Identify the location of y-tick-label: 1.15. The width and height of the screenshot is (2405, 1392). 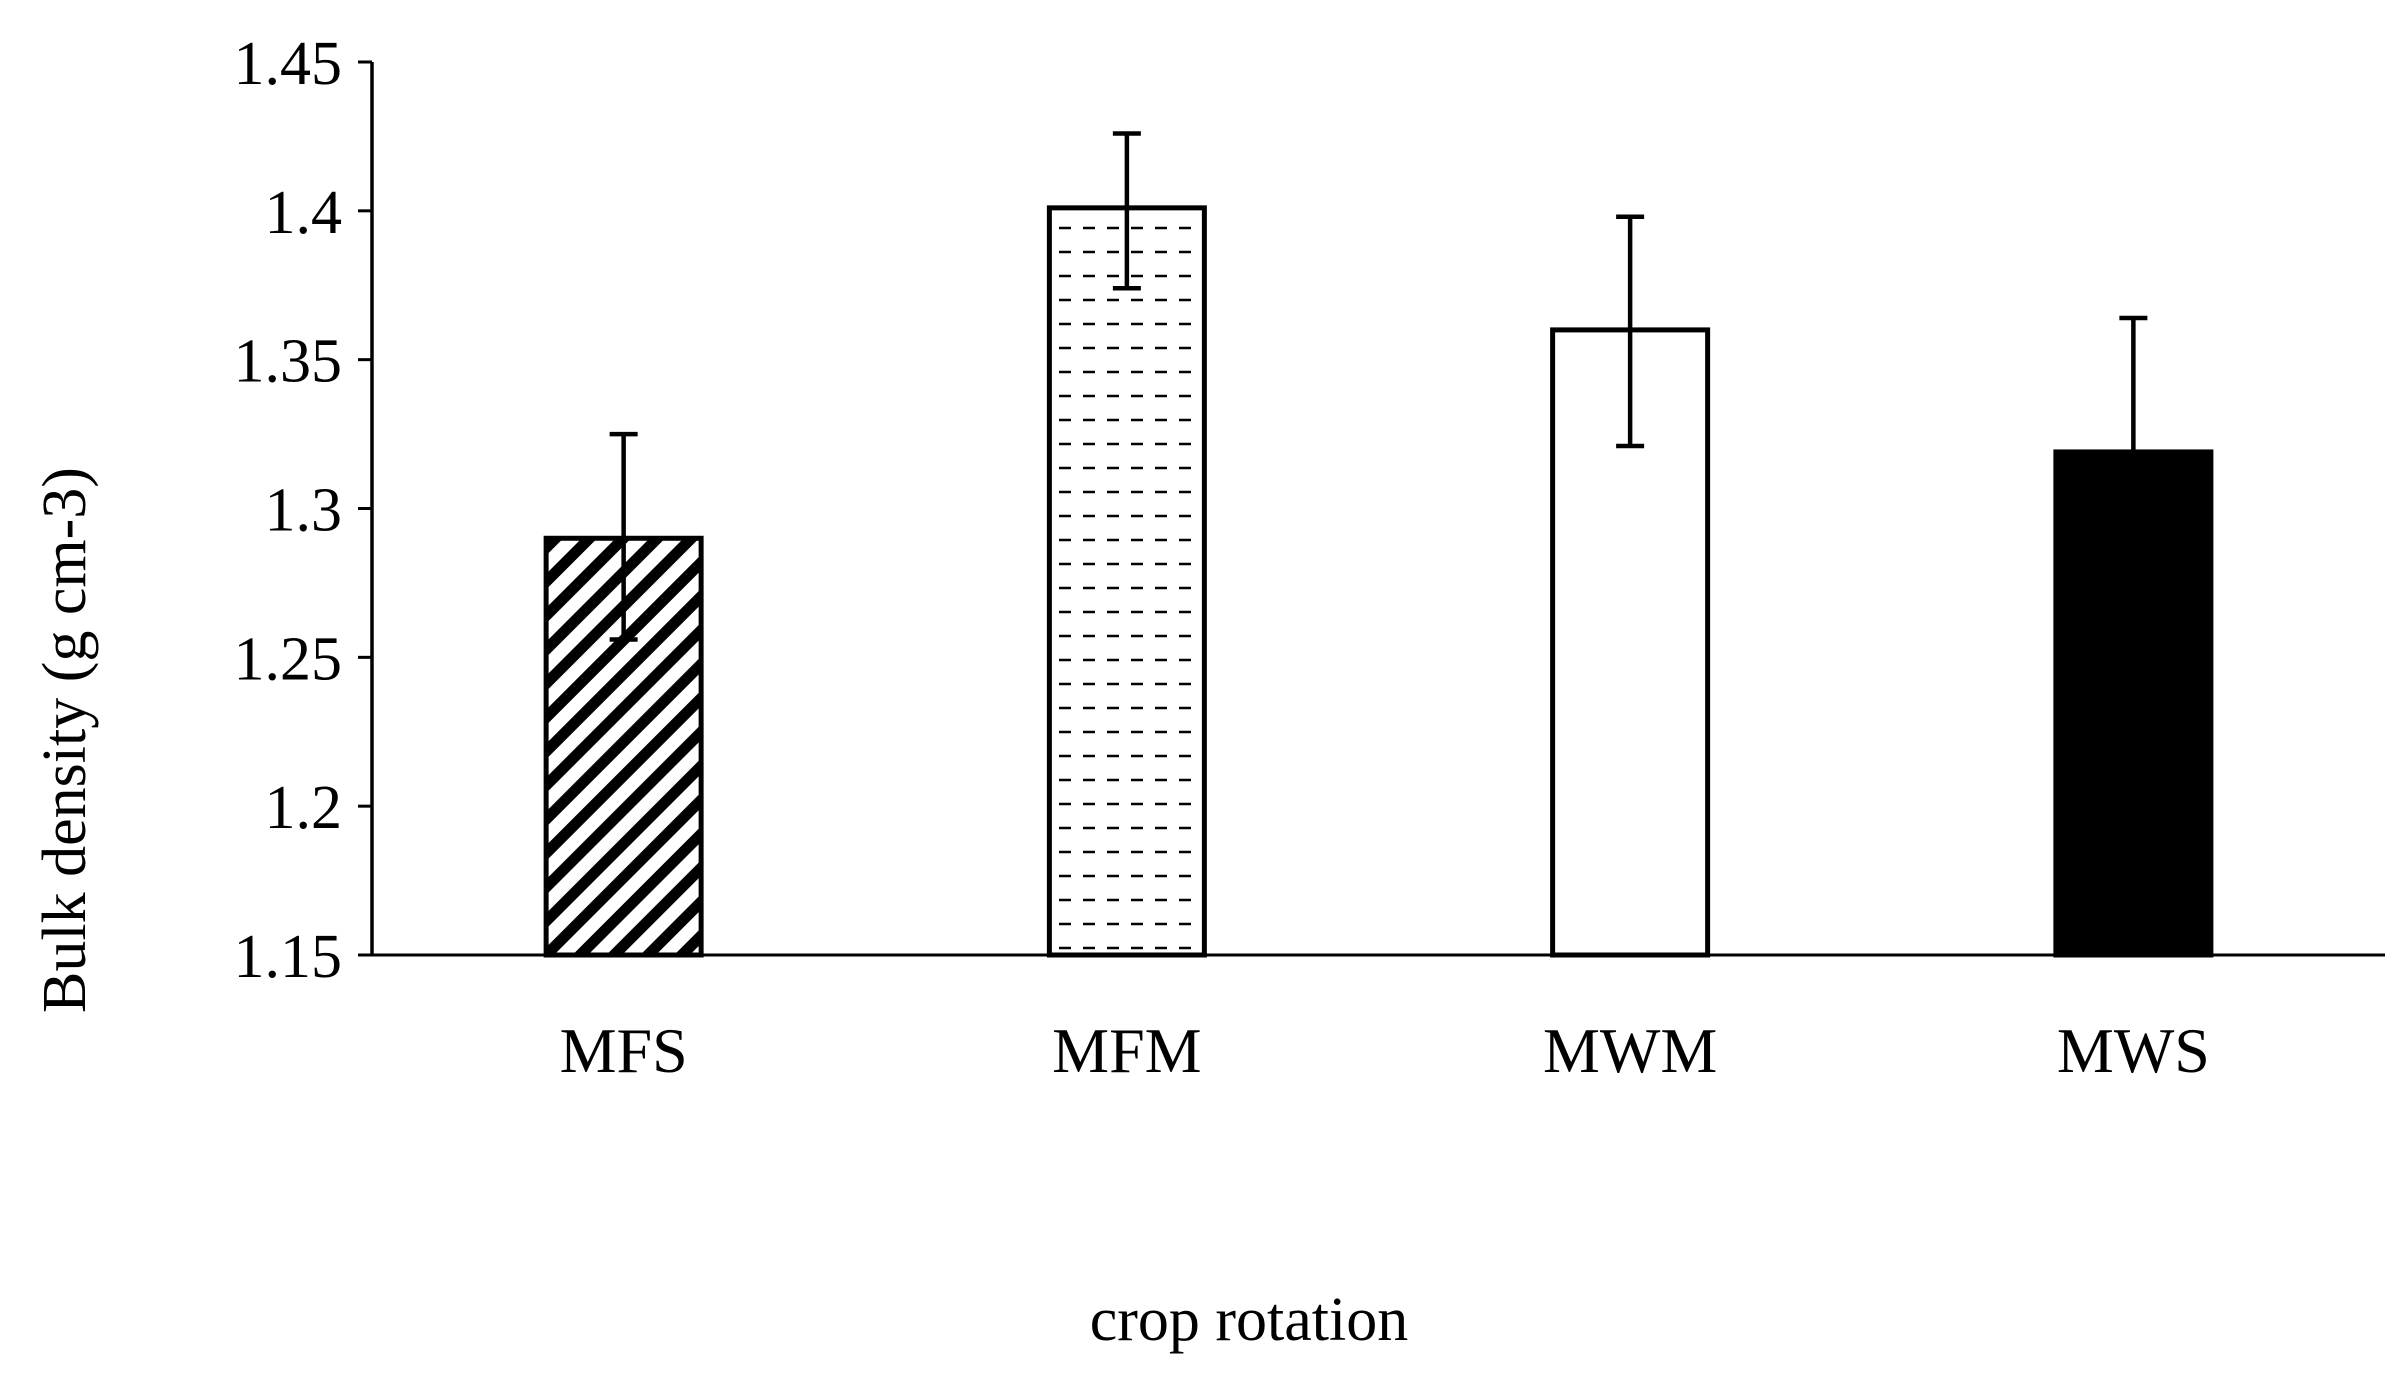
(288, 957).